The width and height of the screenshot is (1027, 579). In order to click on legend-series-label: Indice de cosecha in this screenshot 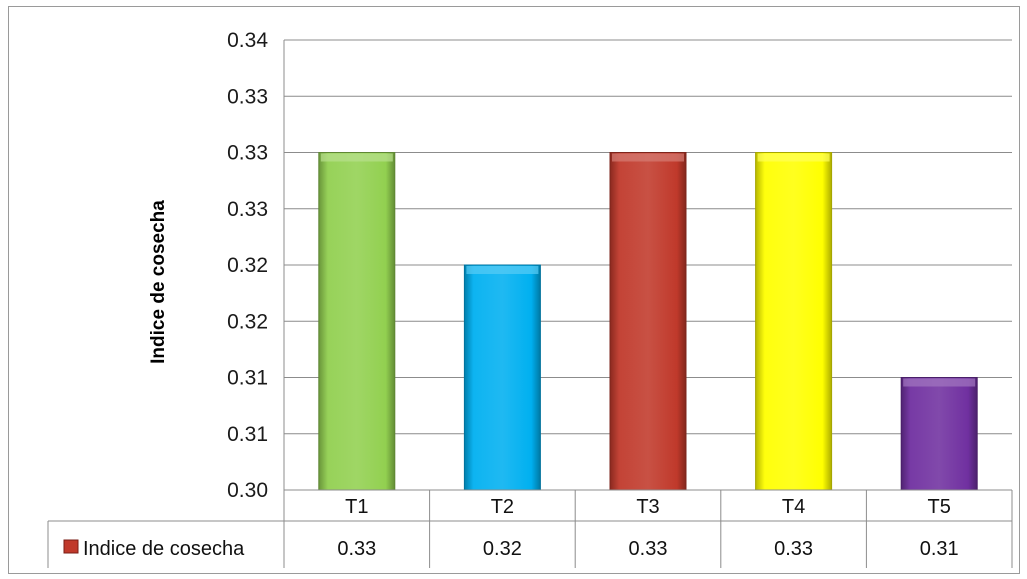, I will do `click(164, 549)`.